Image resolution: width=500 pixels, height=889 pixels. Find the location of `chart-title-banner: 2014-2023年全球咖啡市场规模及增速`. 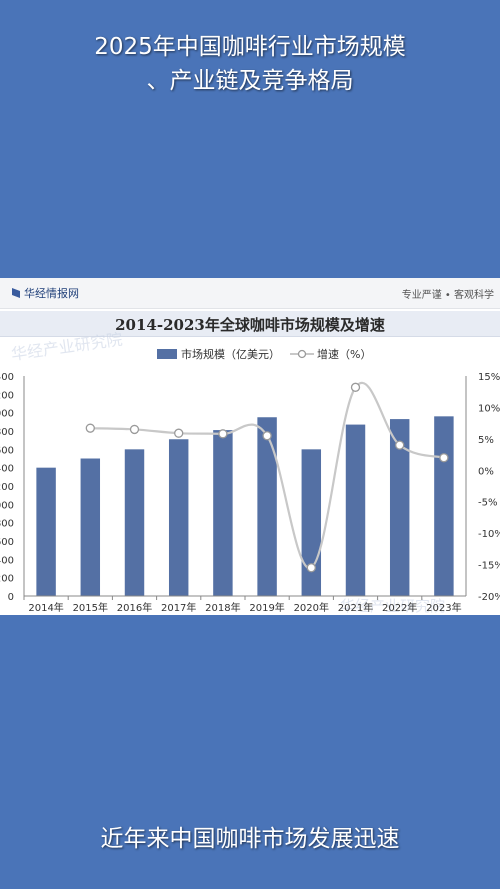

chart-title-banner: 2014-2023年全球咖啡市场规模及增速 is located at coordinates (250, 324).